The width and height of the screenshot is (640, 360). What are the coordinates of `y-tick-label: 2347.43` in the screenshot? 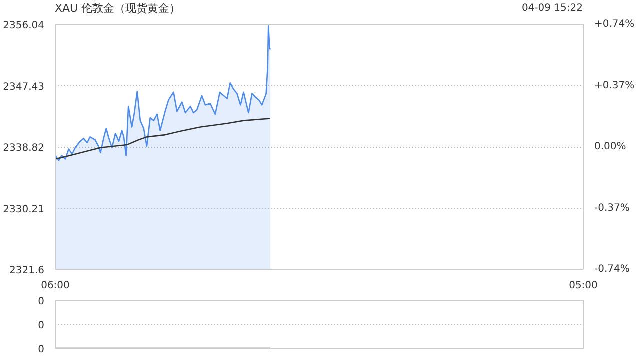 It's located at (24, 87).